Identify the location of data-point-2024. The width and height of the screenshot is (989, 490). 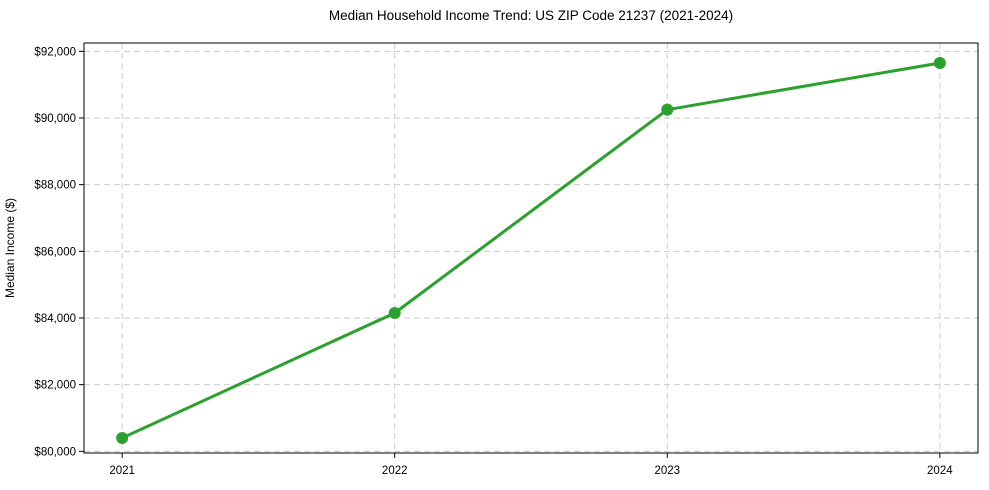
(939, 63).